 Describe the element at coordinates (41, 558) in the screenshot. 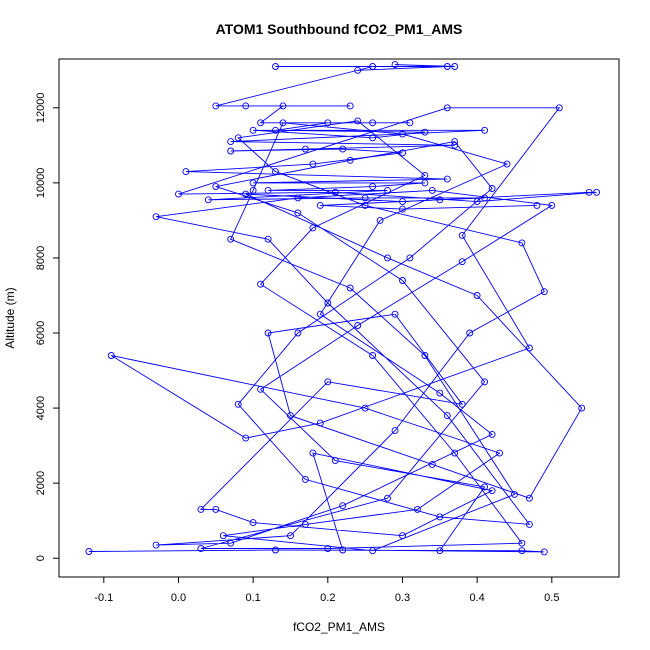

I see `y-tick-label: 0` at that location.